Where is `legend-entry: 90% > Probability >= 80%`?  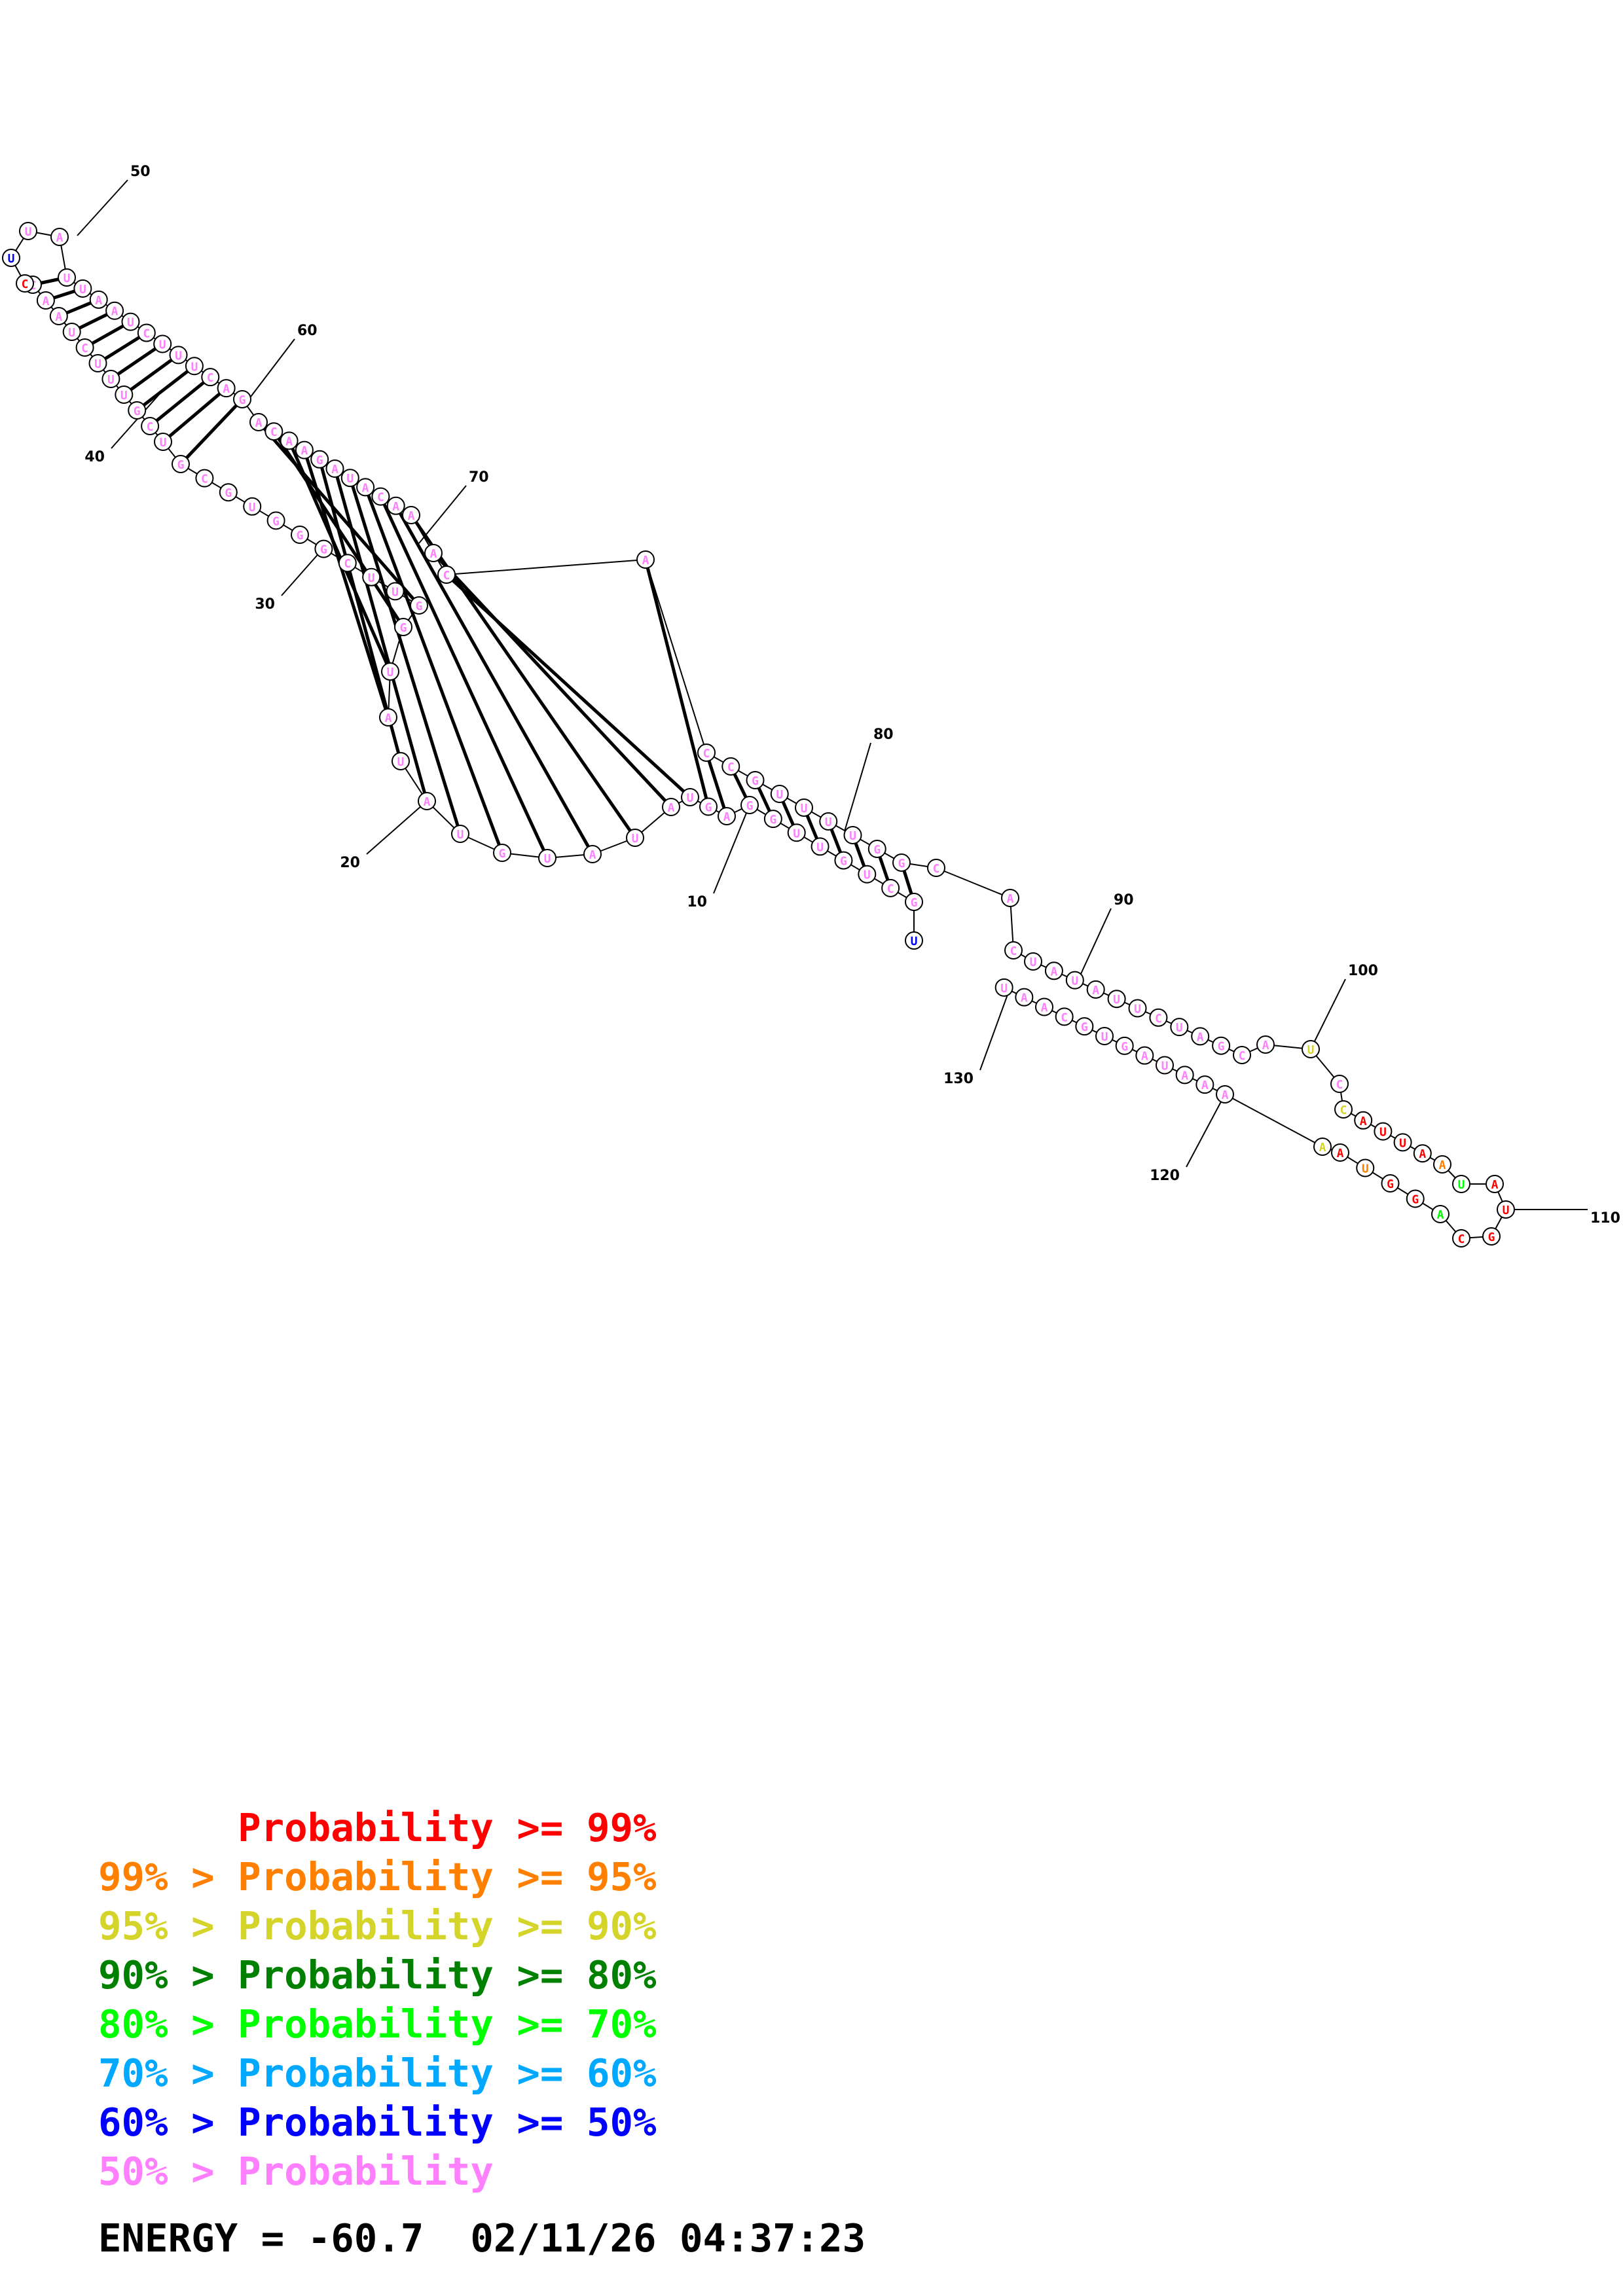
legend-entry: 90% > Probability >= 80% is located at coordinates (377, 1975).